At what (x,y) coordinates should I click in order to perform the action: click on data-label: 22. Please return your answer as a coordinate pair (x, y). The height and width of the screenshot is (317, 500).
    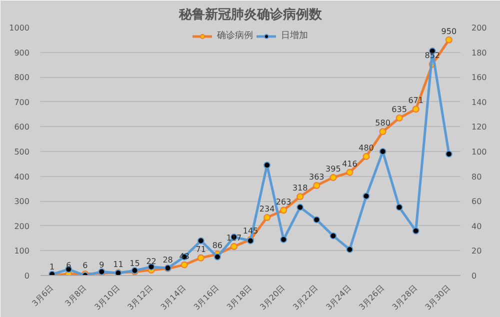
    Looking at the image, I should click on (151, 261).